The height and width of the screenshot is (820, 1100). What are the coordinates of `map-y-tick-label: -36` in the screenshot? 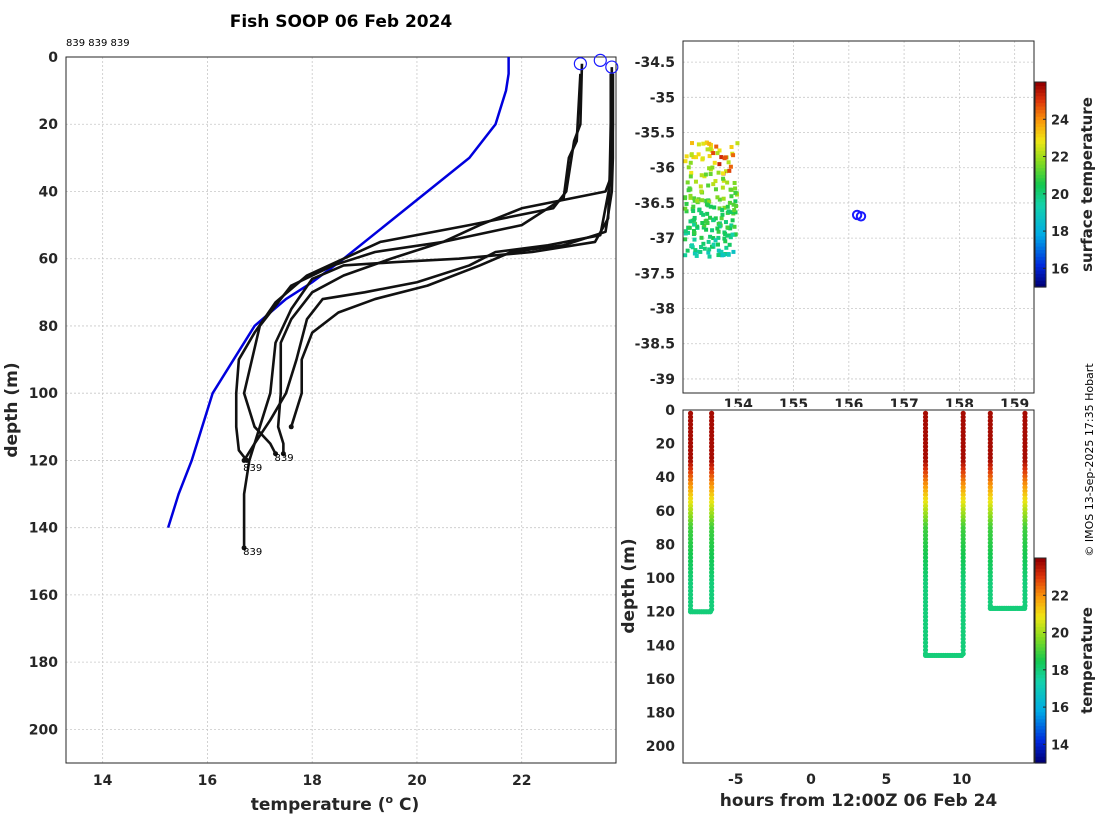 It's located at (662, 169).